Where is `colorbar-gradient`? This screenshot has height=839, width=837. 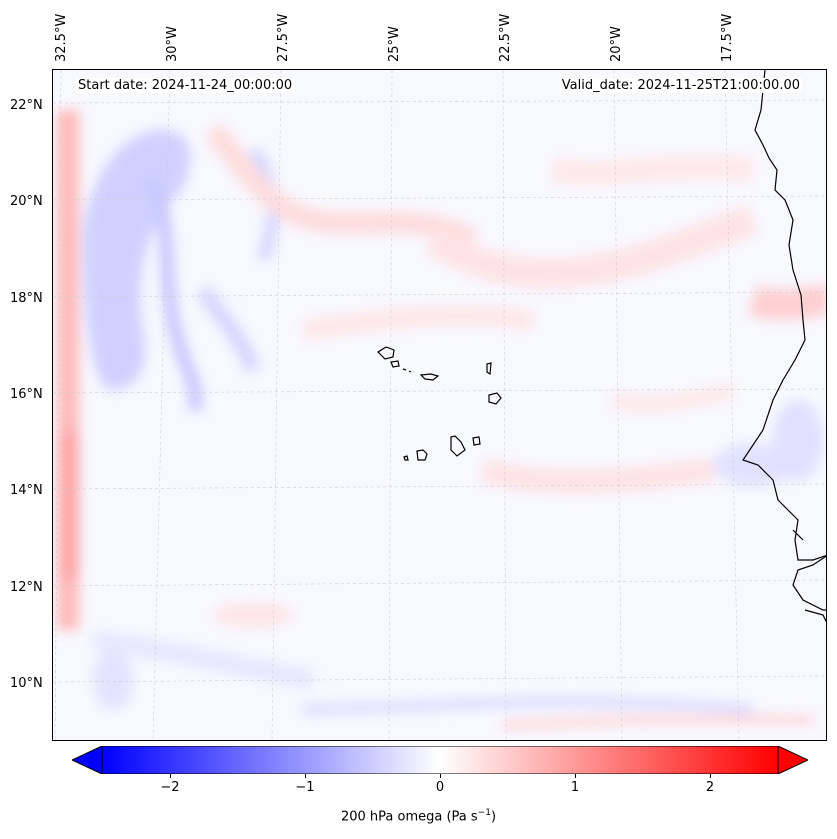 colorbar-gradient is located at coordinates (440, 760).